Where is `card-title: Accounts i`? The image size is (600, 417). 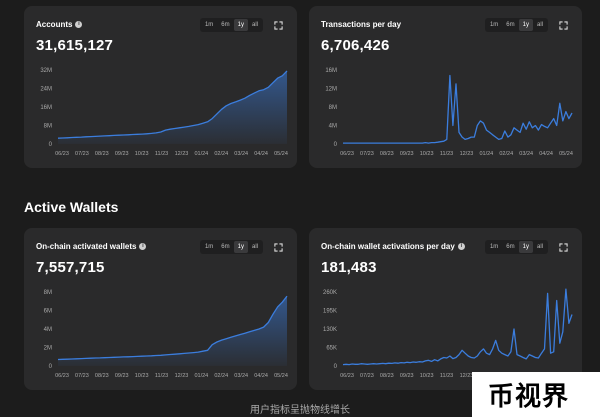 card-title: Accounts i is located at coordinates (59, 24).